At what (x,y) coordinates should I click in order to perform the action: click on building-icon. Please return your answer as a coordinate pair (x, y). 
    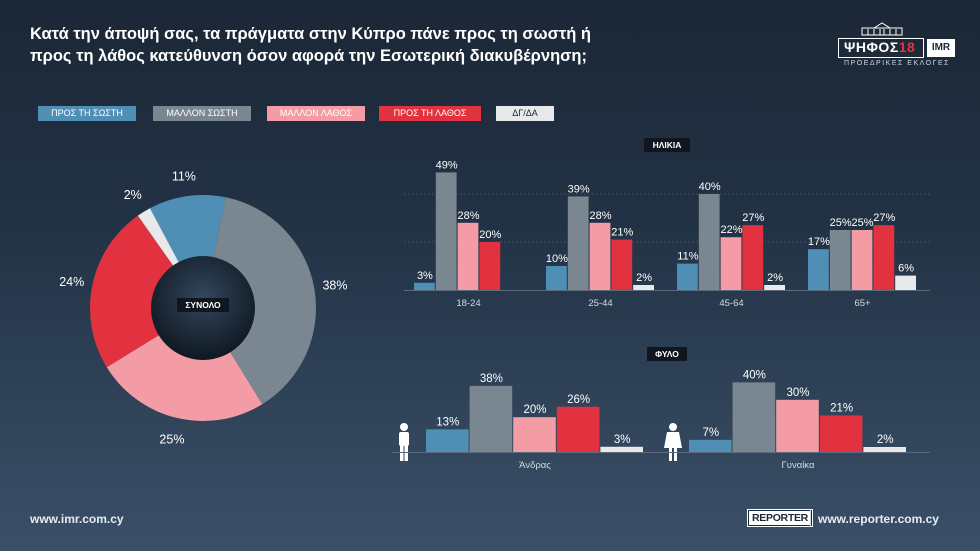
    Looking at the image, I should click on (882, 29).